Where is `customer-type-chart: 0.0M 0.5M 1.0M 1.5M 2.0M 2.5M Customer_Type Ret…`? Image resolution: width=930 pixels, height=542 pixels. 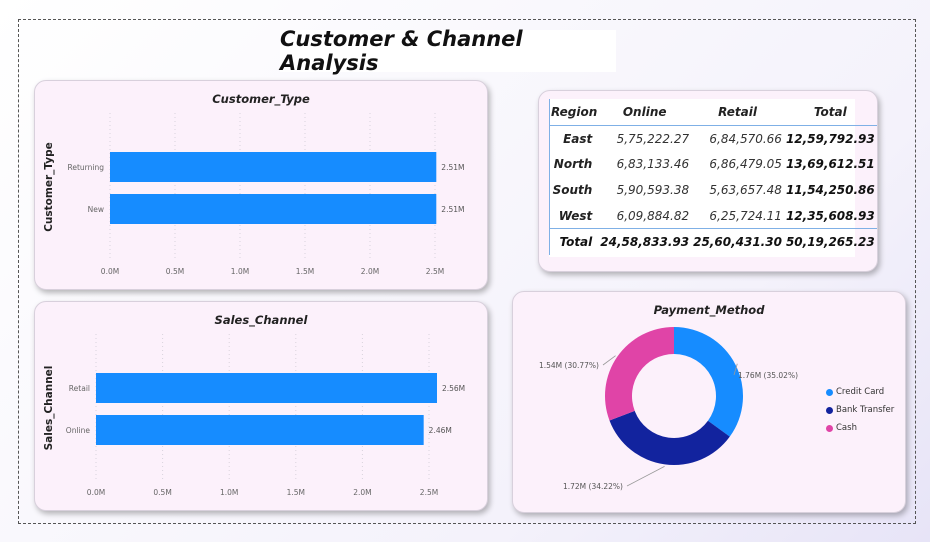
customer-type-chart: 0.0M 0.5M 1.0M 1.5M 2.0M 2.5M Customer_Type Ret… is located at coordinates (253, 194).